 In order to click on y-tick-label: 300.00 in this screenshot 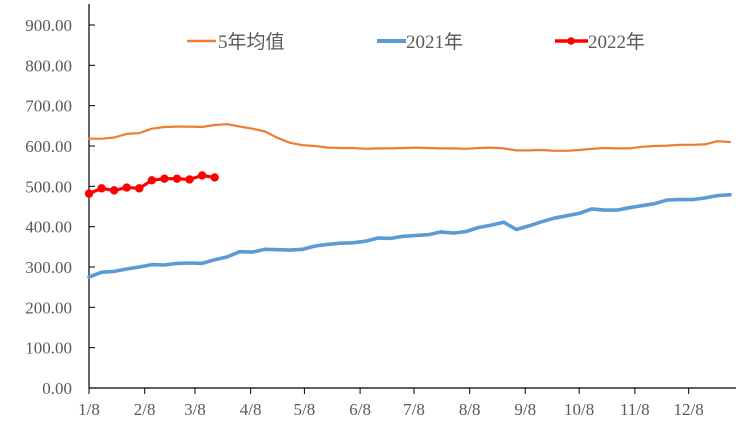, I will do `click(48, 267)`.